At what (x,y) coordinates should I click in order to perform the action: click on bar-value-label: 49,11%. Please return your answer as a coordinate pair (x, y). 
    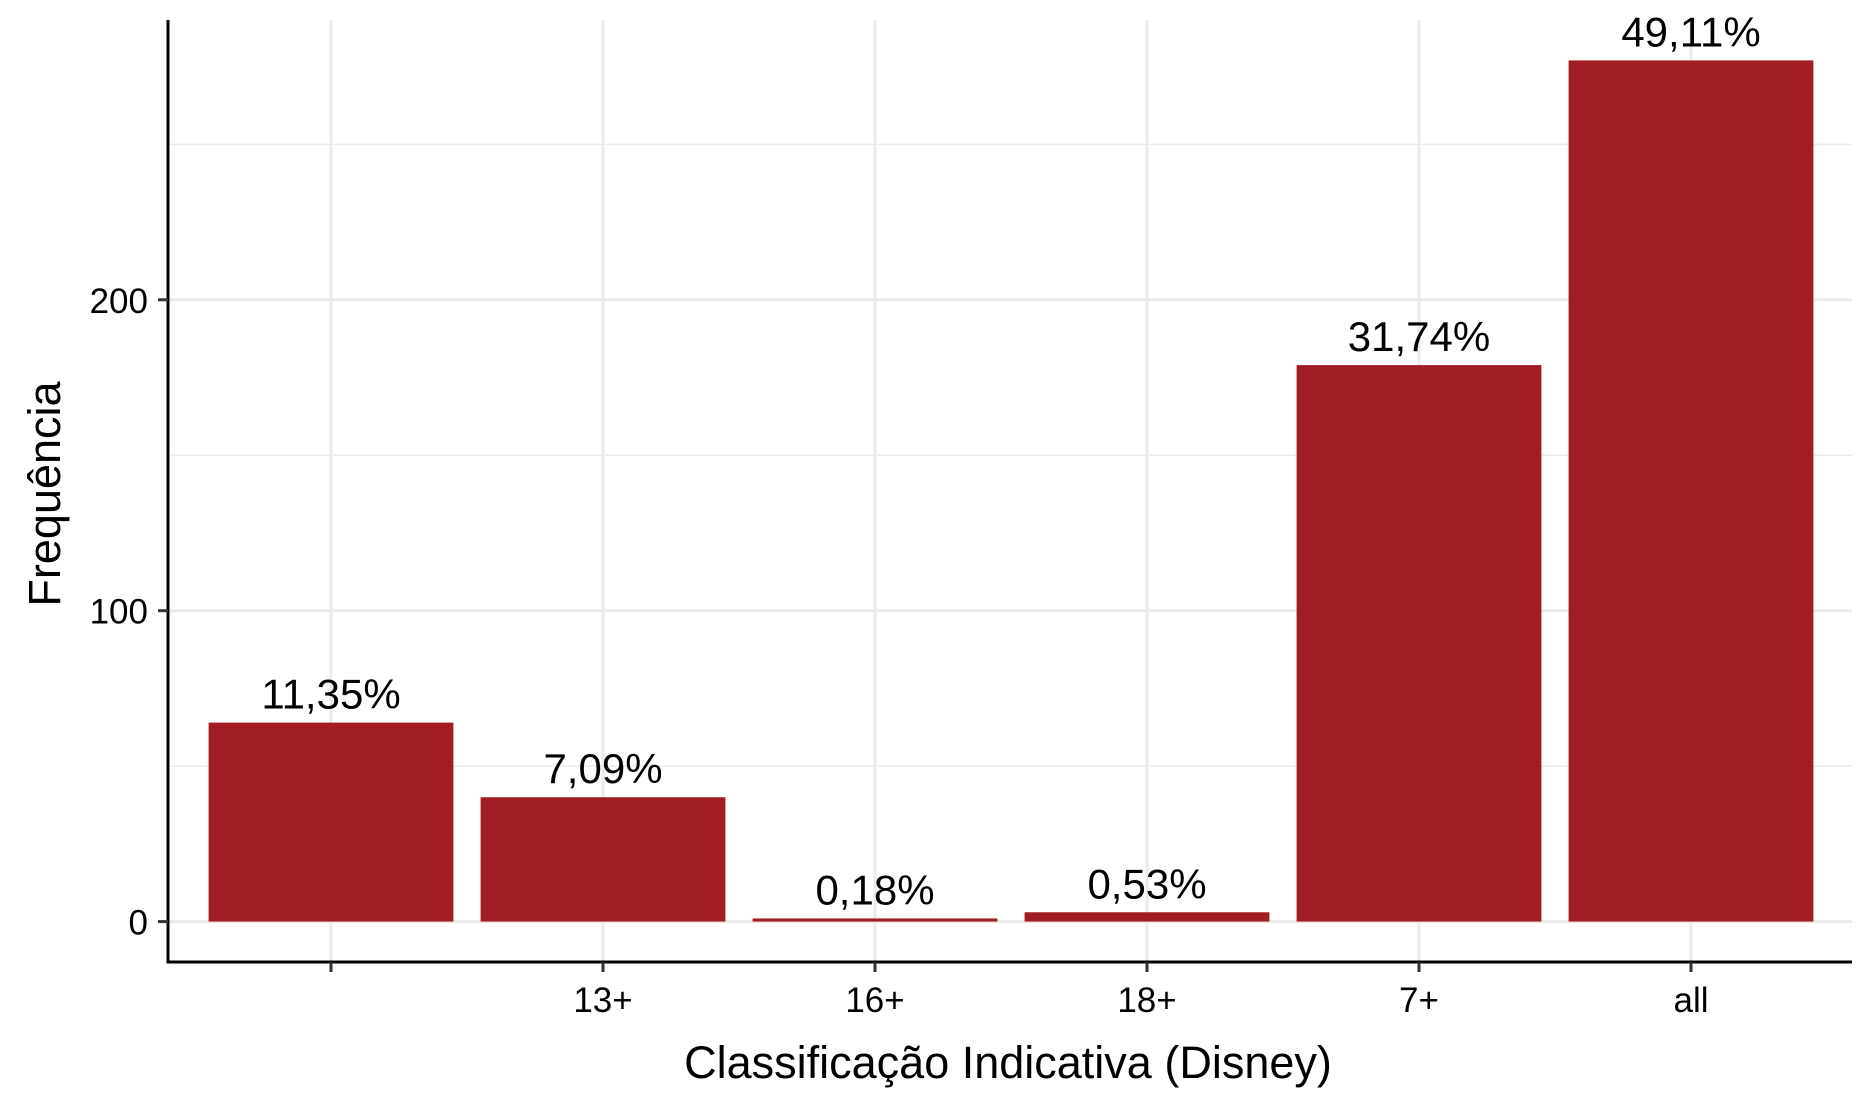
    Looking at the image, I should click on (1690, 31).